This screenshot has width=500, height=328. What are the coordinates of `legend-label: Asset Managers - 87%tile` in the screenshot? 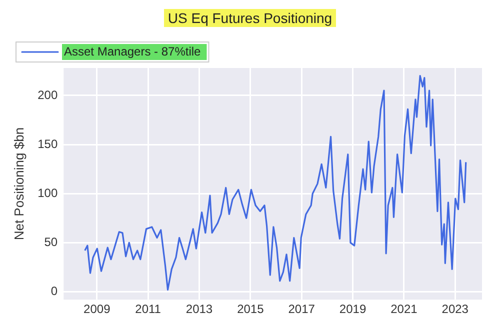 It's located at (133, 51).